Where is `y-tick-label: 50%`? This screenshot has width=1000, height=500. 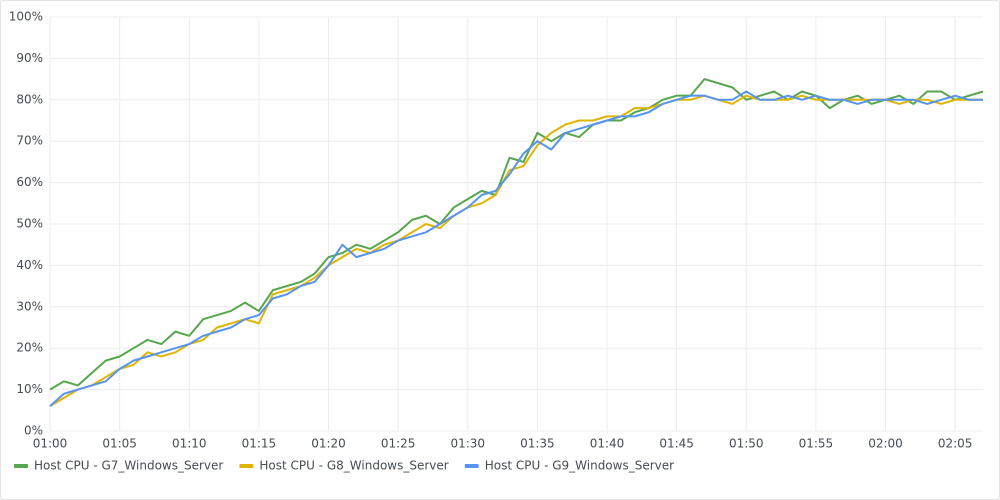 y-tick-label: 50% is located at coordinates (29, 224).